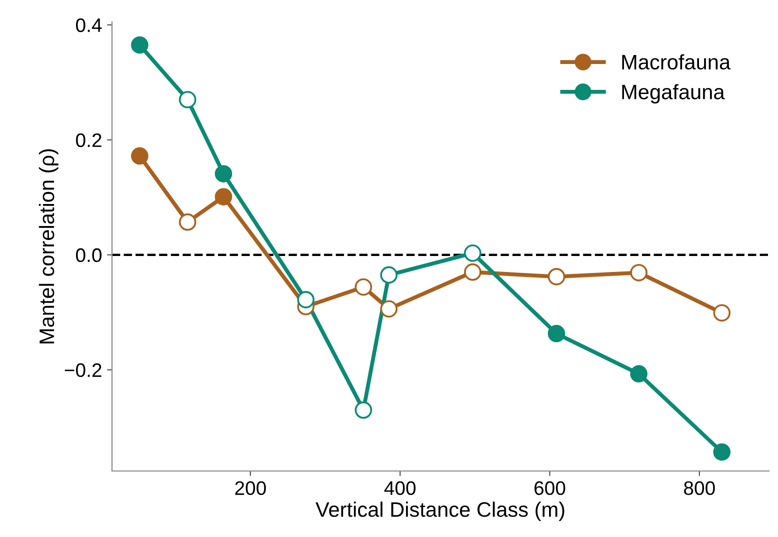  Describe the element at coordinates (673, 94) in the screenshot. I see `legend-label: Megafauna` at that location.